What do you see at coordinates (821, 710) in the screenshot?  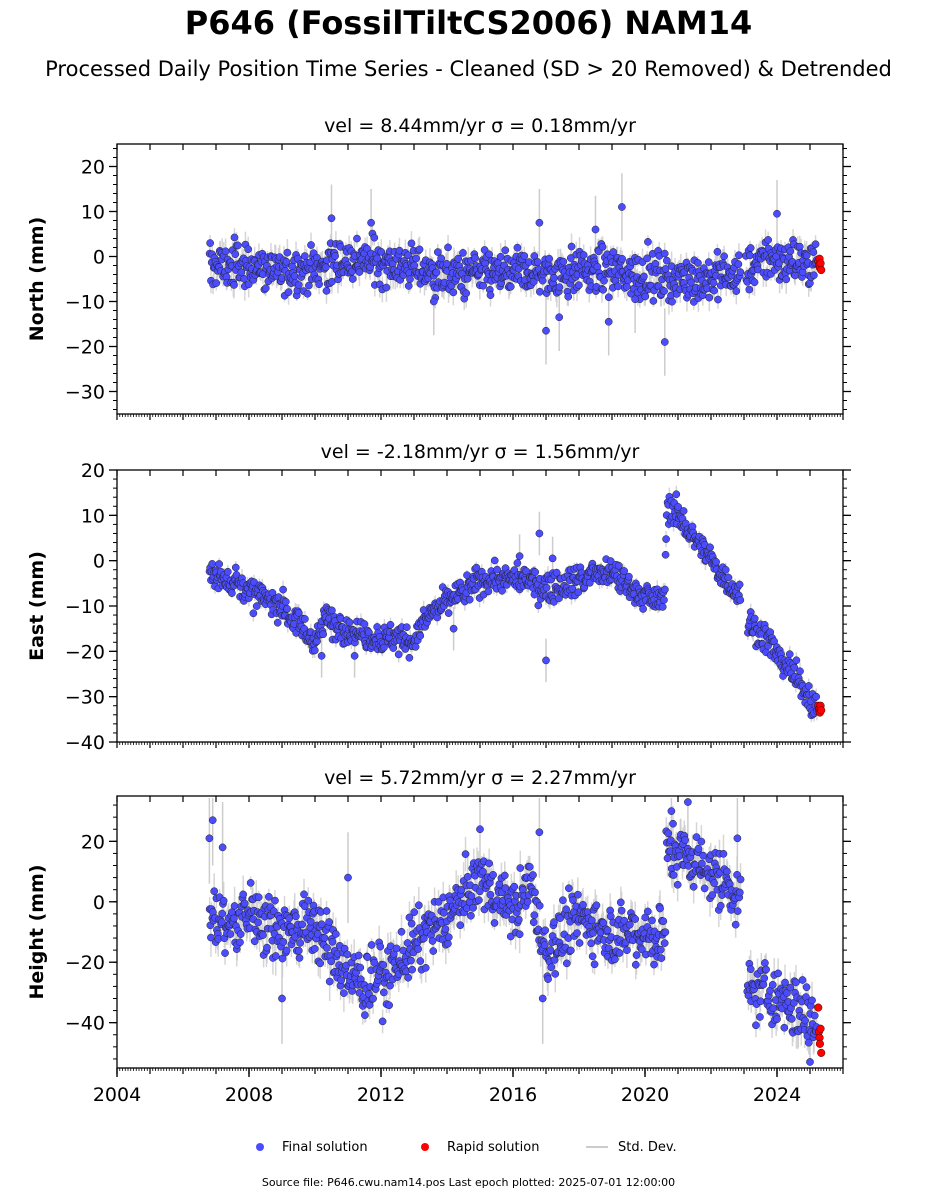 I see `rapid-solution-point` at bounding box center [821, 710].